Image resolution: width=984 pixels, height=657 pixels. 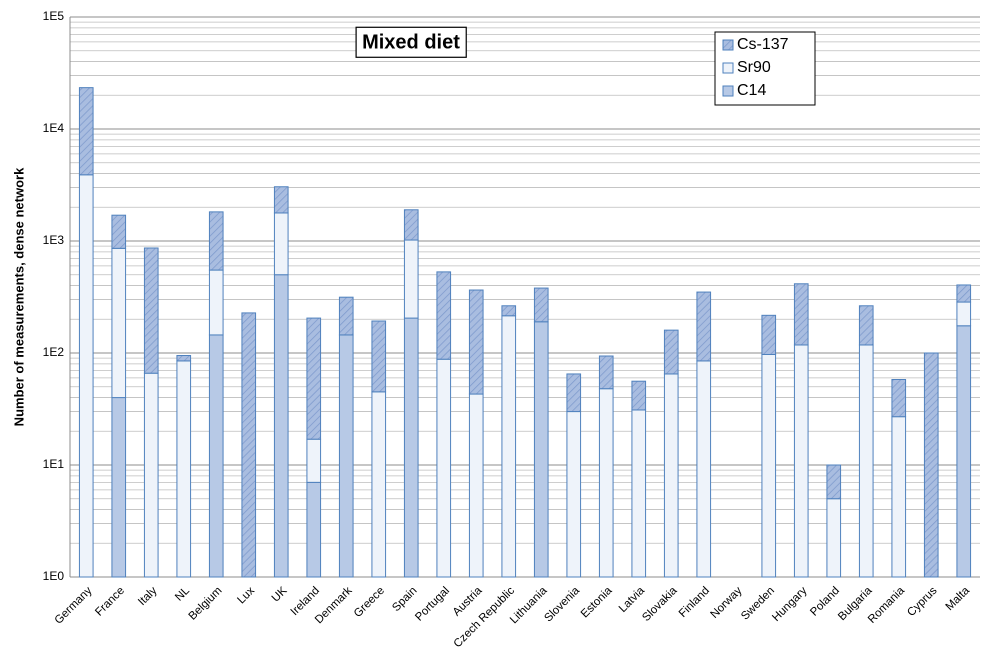 What do you see at coordinates (18, 296) in the screenshot?
I see `y-axis-label: Number of measurements, dense network` at bounding box center [18, 296].